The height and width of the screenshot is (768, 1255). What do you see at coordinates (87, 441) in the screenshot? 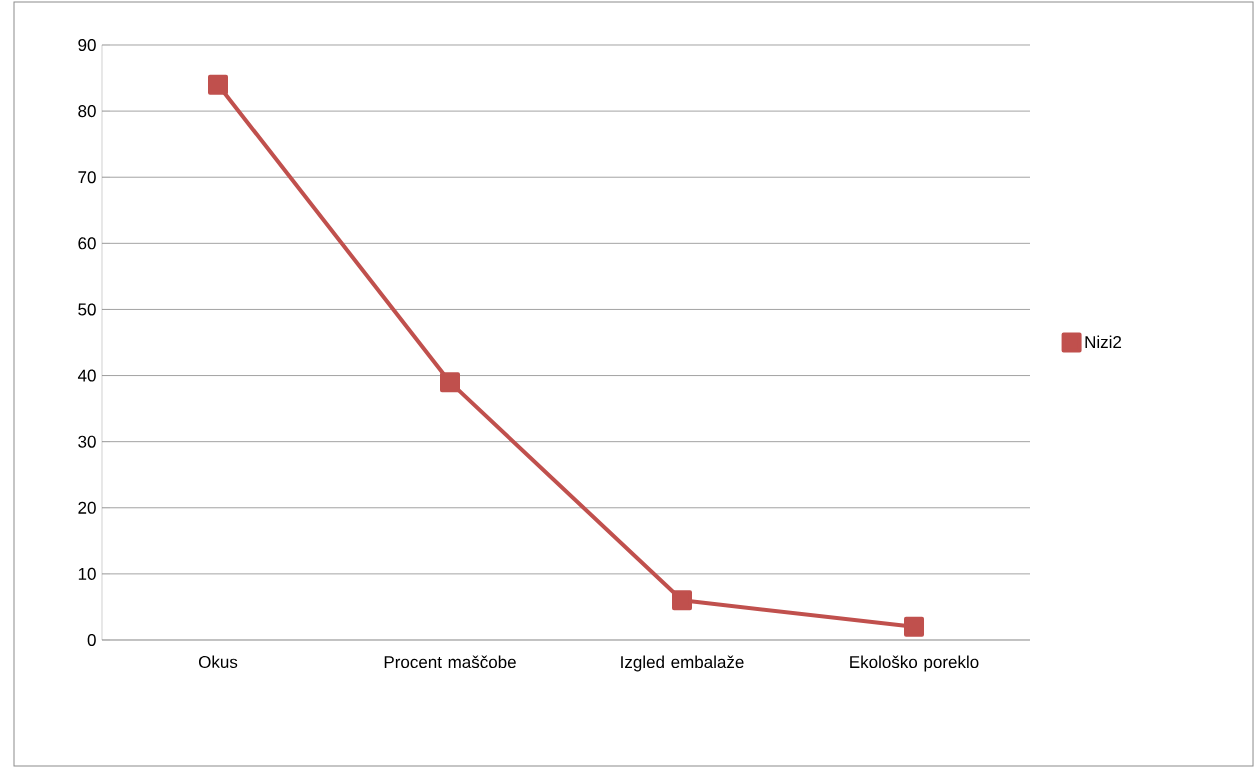
I see `y-tick-label: 30` at bounding box center [87, 441].